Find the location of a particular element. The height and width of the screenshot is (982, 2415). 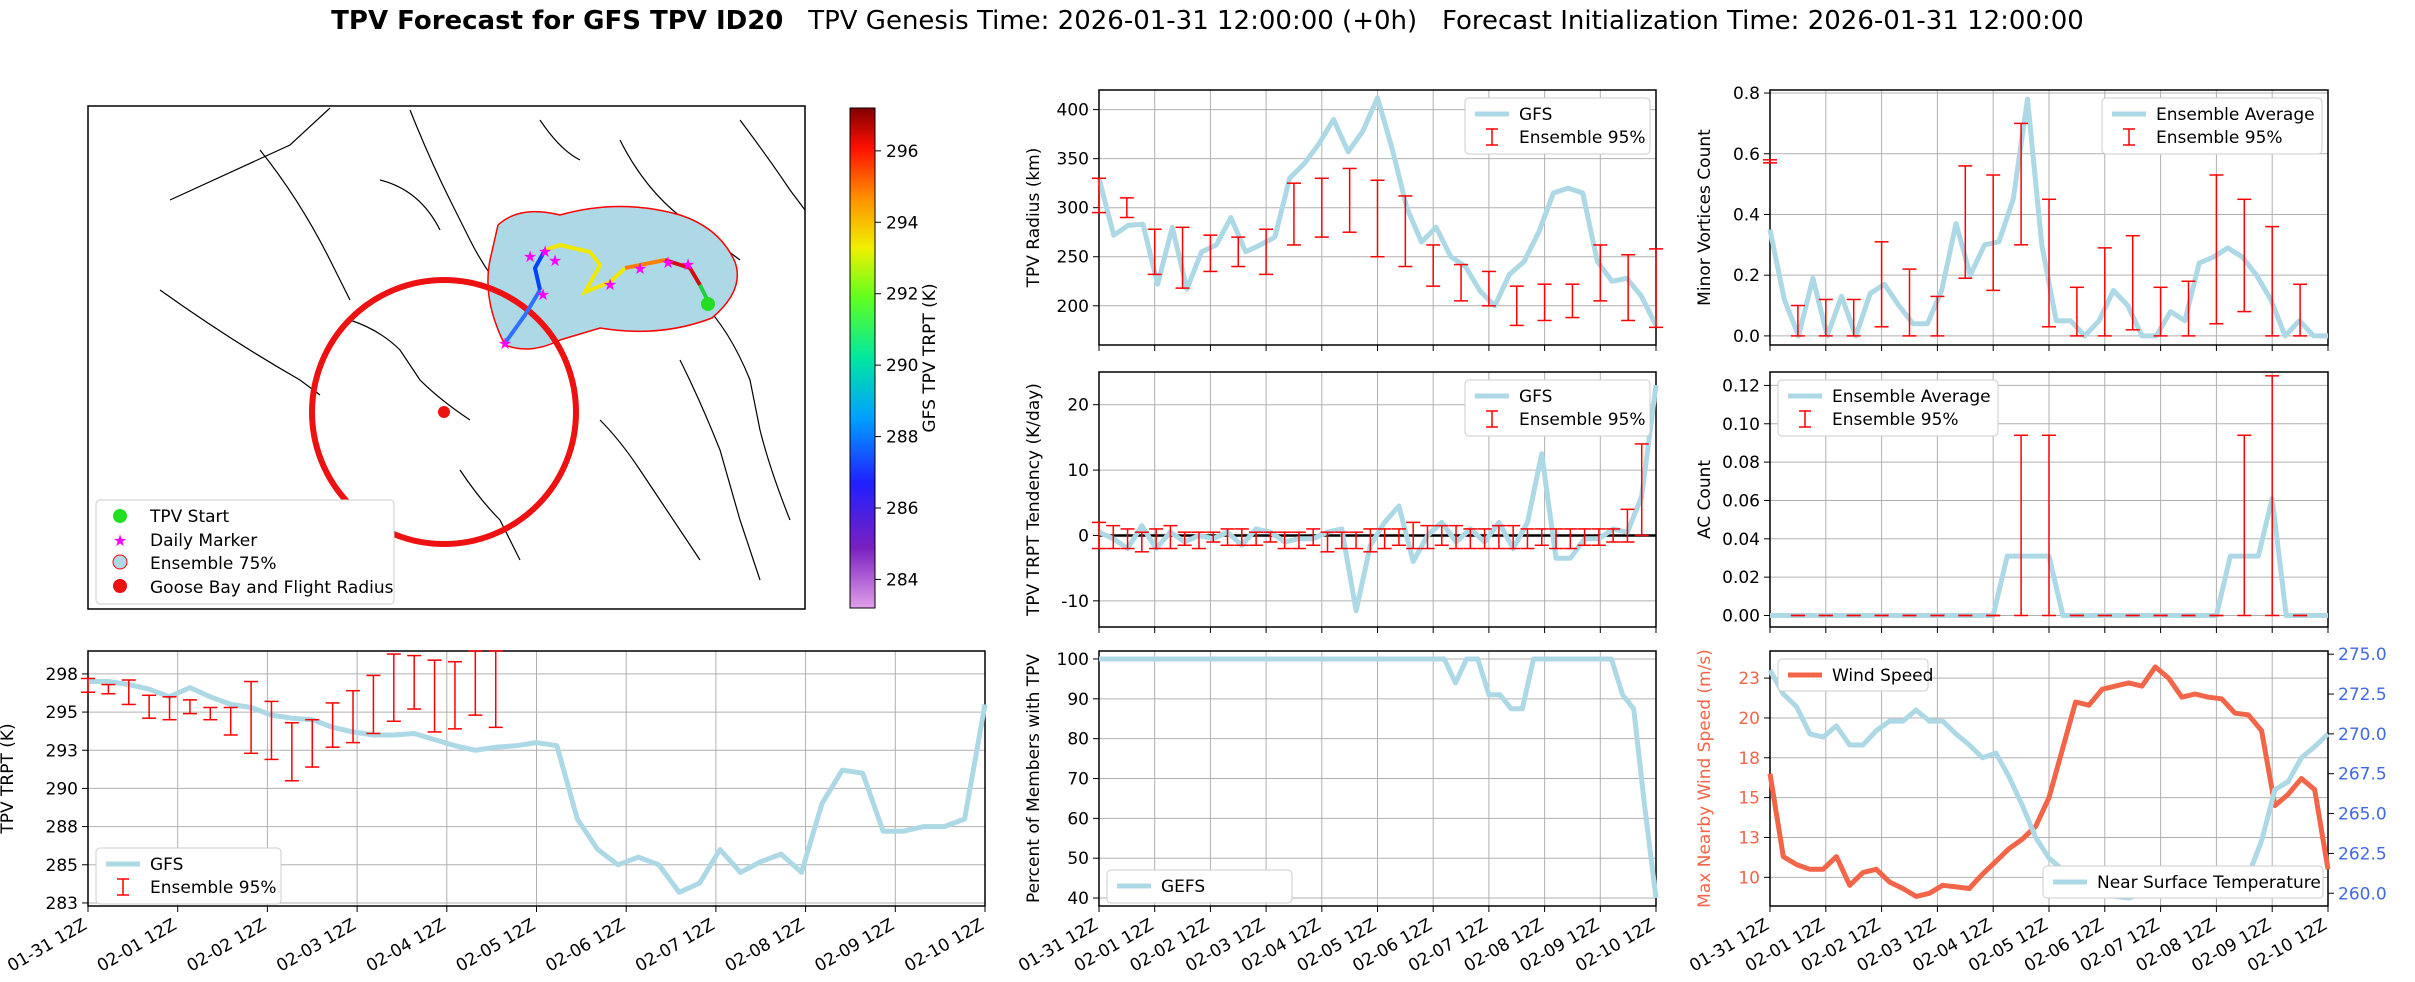

y-tick-label: 250 is located at coordinates (1073, 258).